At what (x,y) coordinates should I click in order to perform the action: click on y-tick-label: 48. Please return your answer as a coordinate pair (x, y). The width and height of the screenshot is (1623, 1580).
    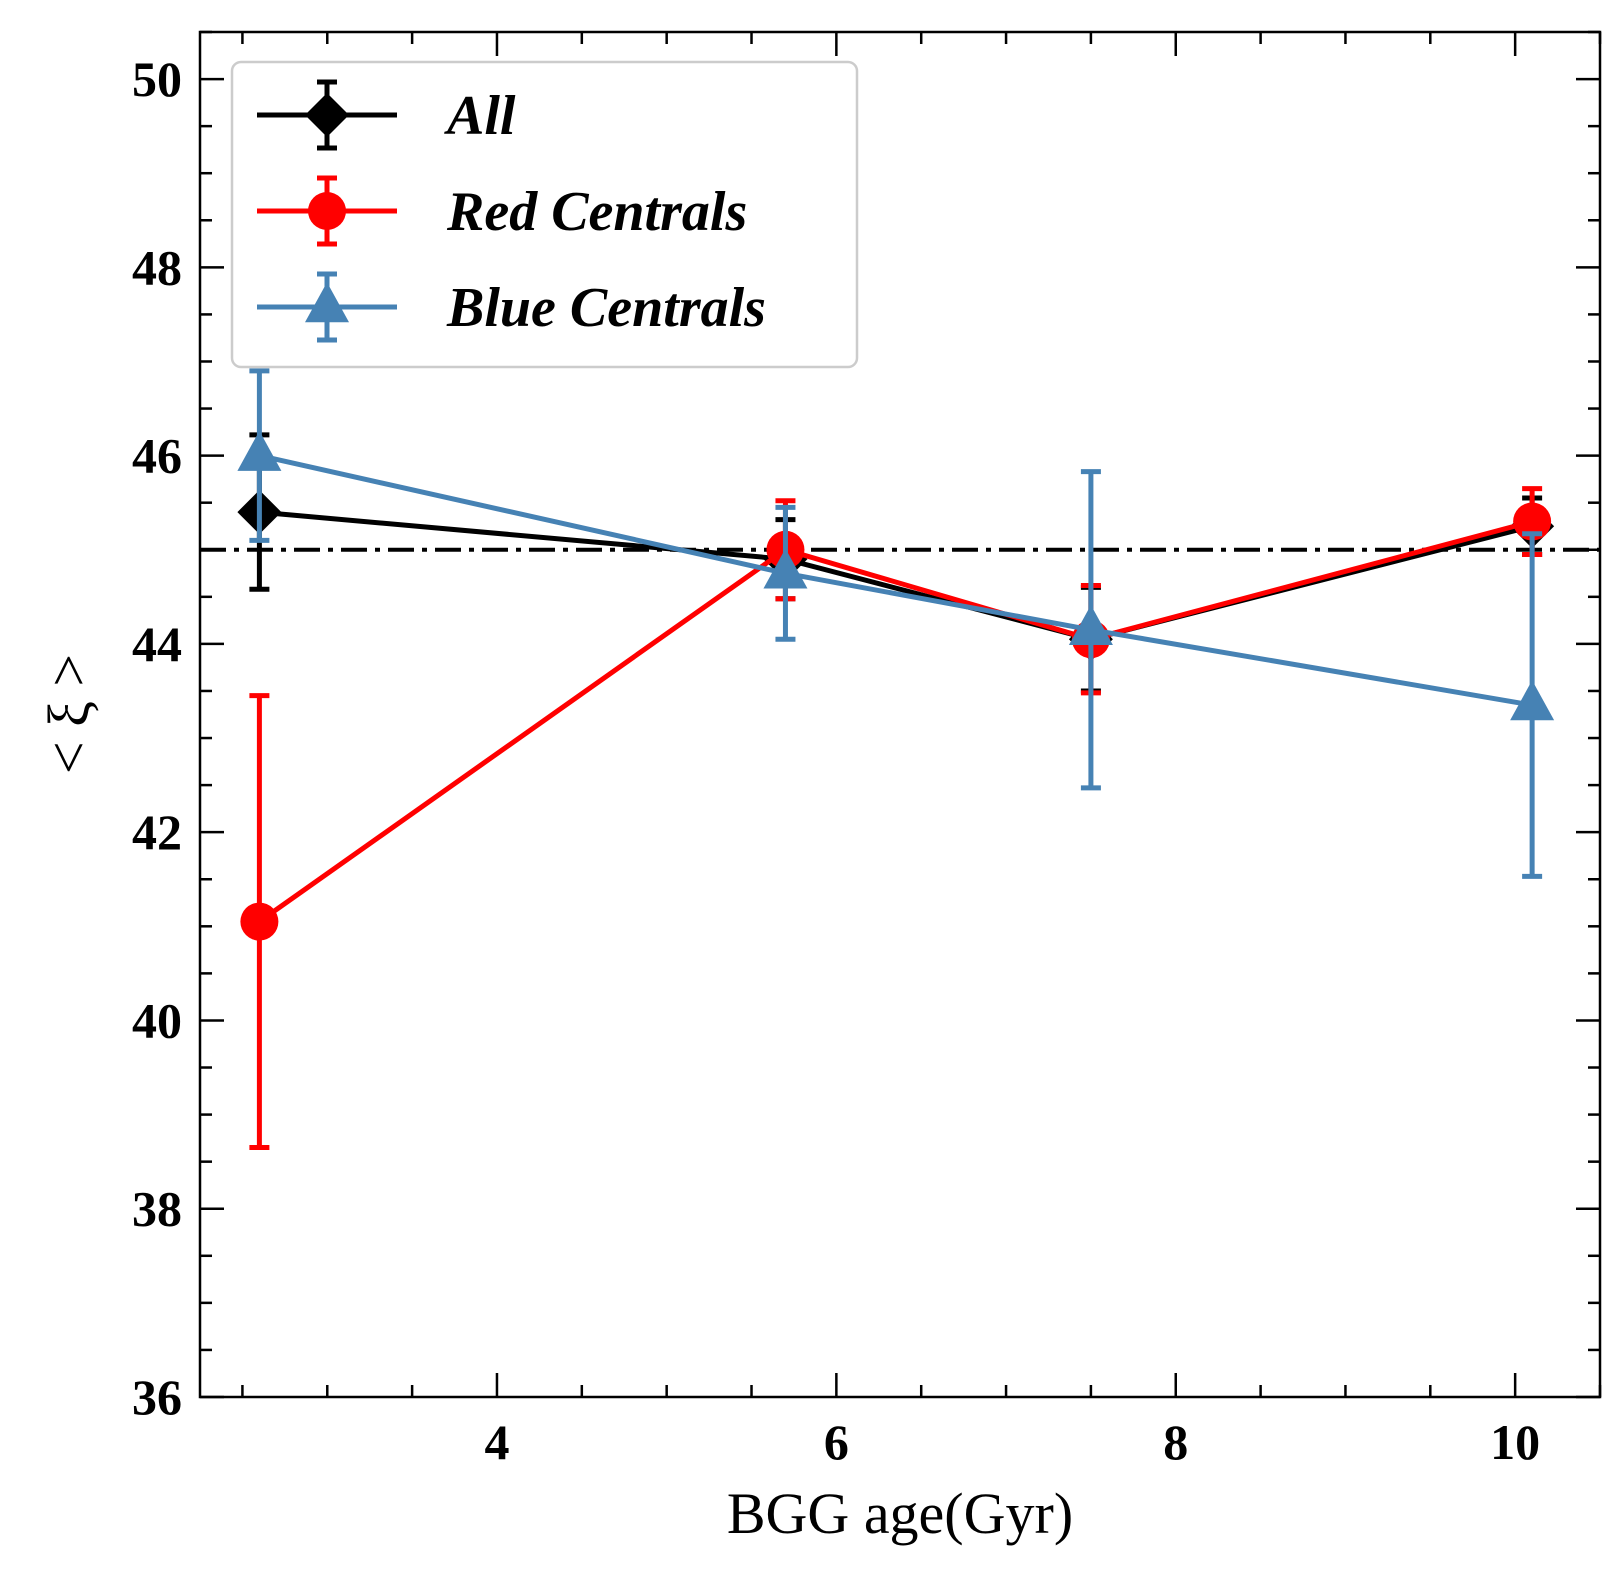
    Looking at the image, I should click on (157, 267).